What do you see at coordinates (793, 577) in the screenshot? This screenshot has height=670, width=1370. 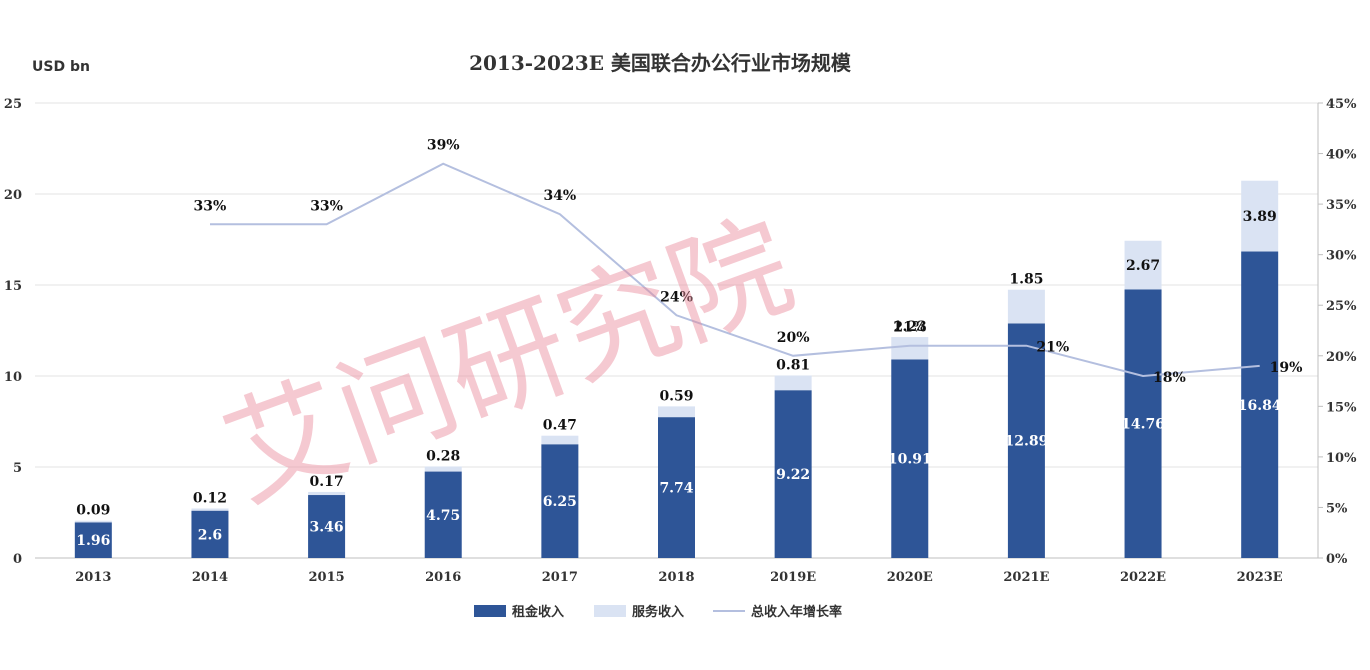 I see `x-axis-tick-label: 2019E` at bounding box center [793, 577].